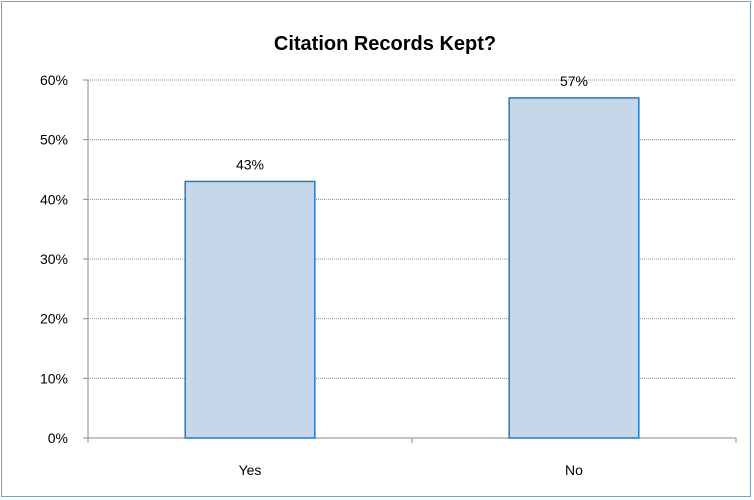 This screenshot has height=500, width=754. Describe the element at coordinates (54, 199) in the screenshot. I see `y-tick-label: 40%` at that location.